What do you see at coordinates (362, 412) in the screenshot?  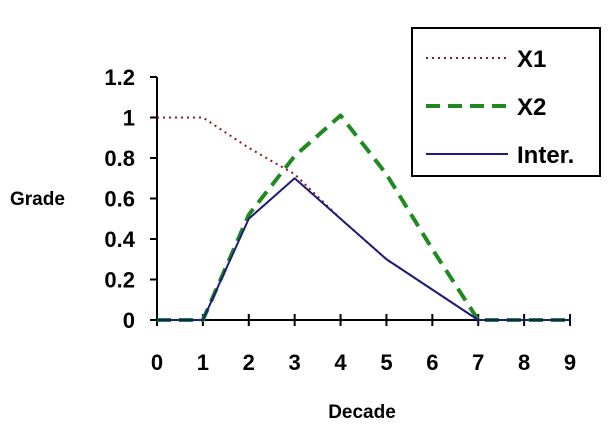 I see `x-axis-label: Decade` at bounding box center [362, 412].